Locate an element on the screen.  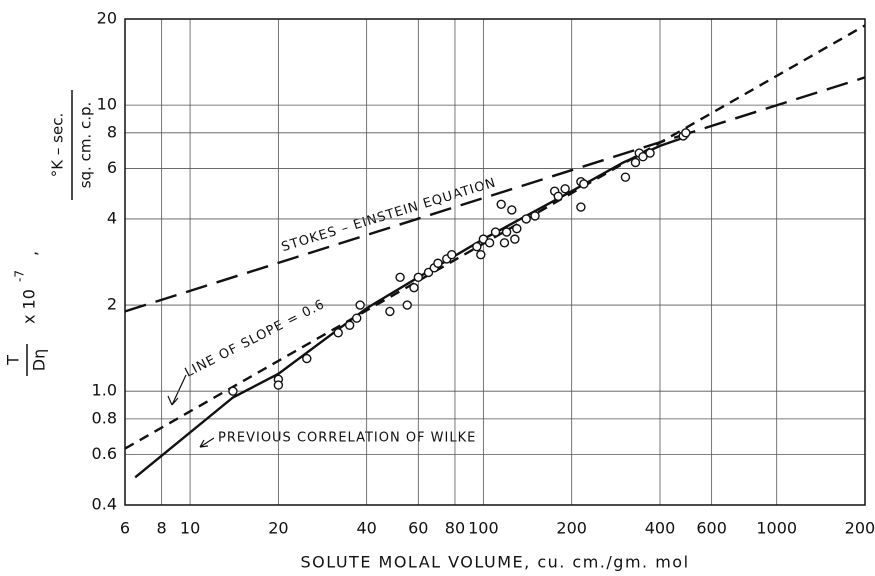
x-tick-label: 400 is located at coordinates (660, 528).